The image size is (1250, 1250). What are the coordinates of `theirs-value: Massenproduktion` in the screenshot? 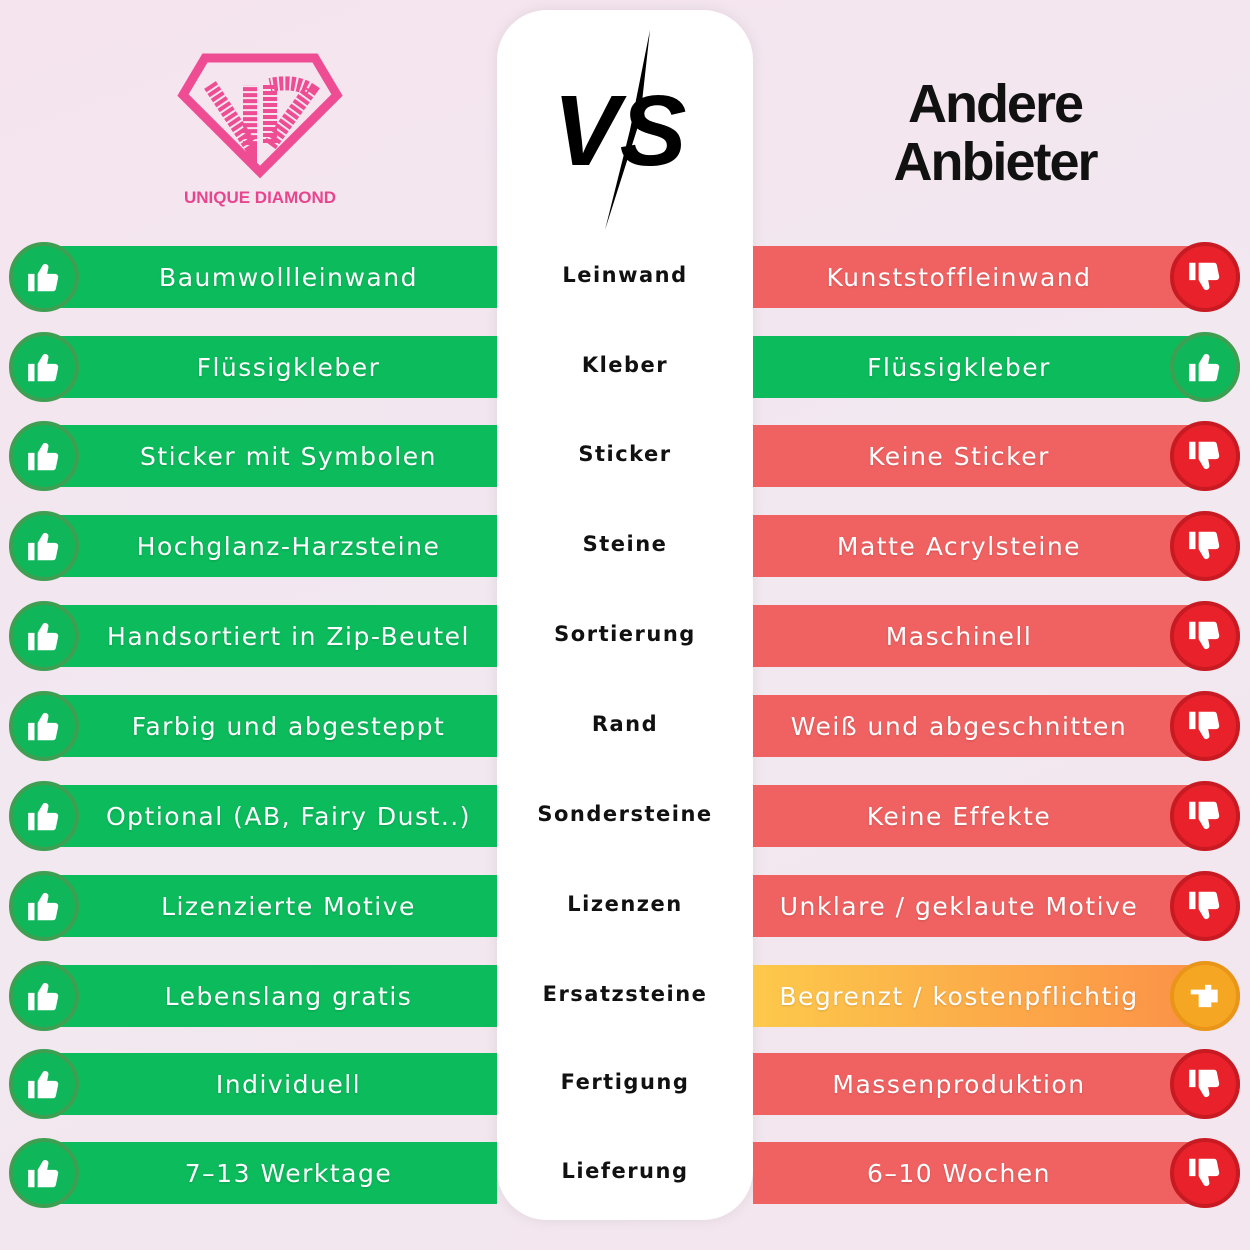 It's located at (959, 1084).